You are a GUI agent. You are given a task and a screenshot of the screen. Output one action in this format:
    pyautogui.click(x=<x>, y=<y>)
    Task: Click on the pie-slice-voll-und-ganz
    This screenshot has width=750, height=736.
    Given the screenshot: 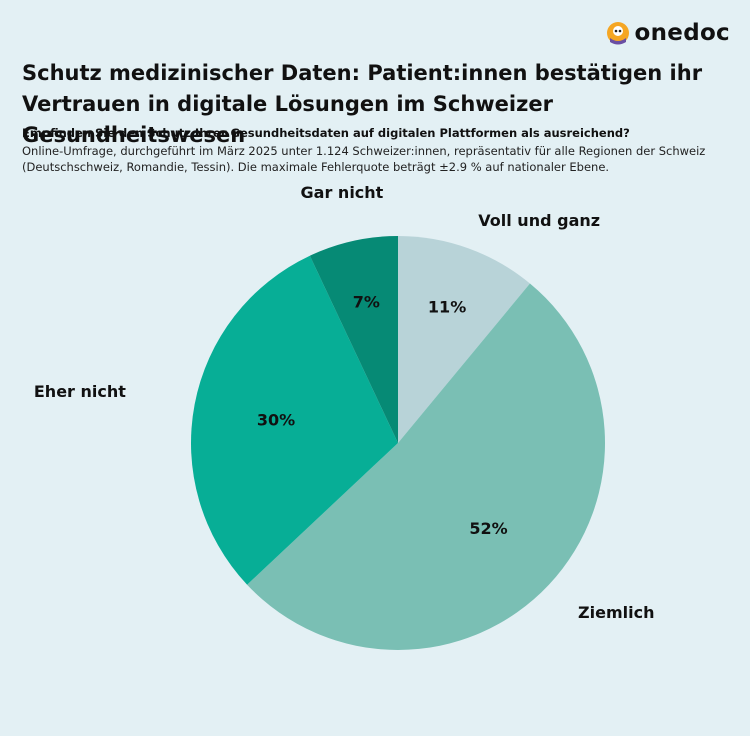 What is the action you would take?
    pyautogui.click(x=464, y=339)
    